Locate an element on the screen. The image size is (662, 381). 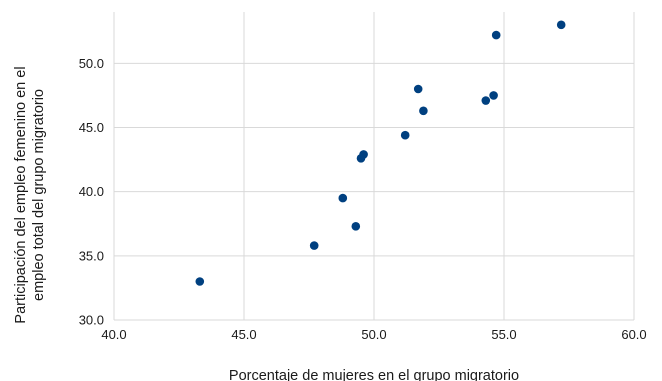
y-tick-label: 50.0 is located at coordinates (91, 63).